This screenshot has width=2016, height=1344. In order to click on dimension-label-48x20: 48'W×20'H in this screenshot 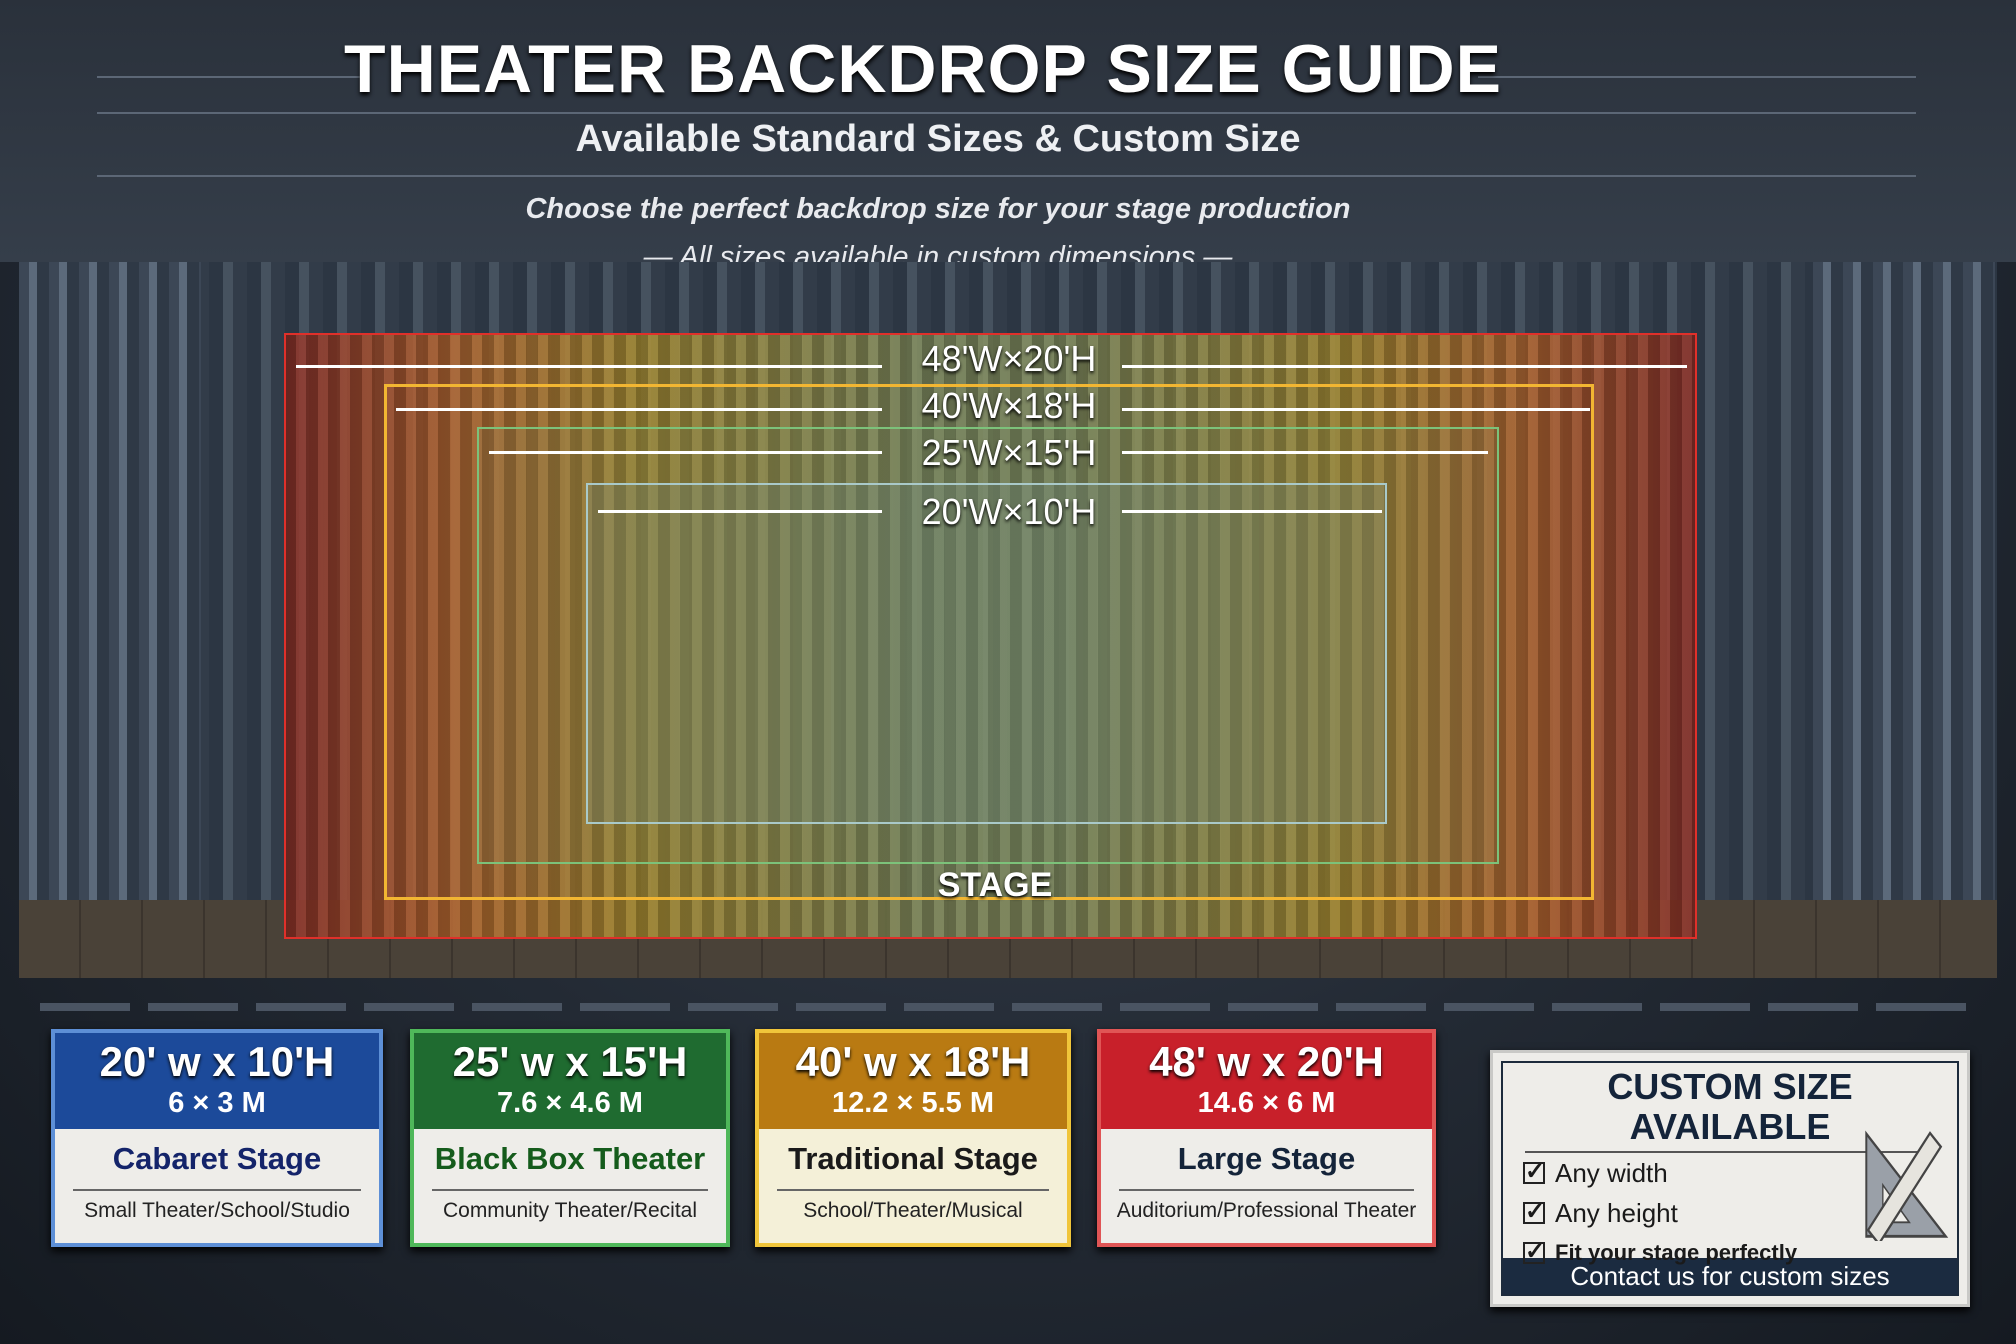, I will do `click(1009, 358)`.